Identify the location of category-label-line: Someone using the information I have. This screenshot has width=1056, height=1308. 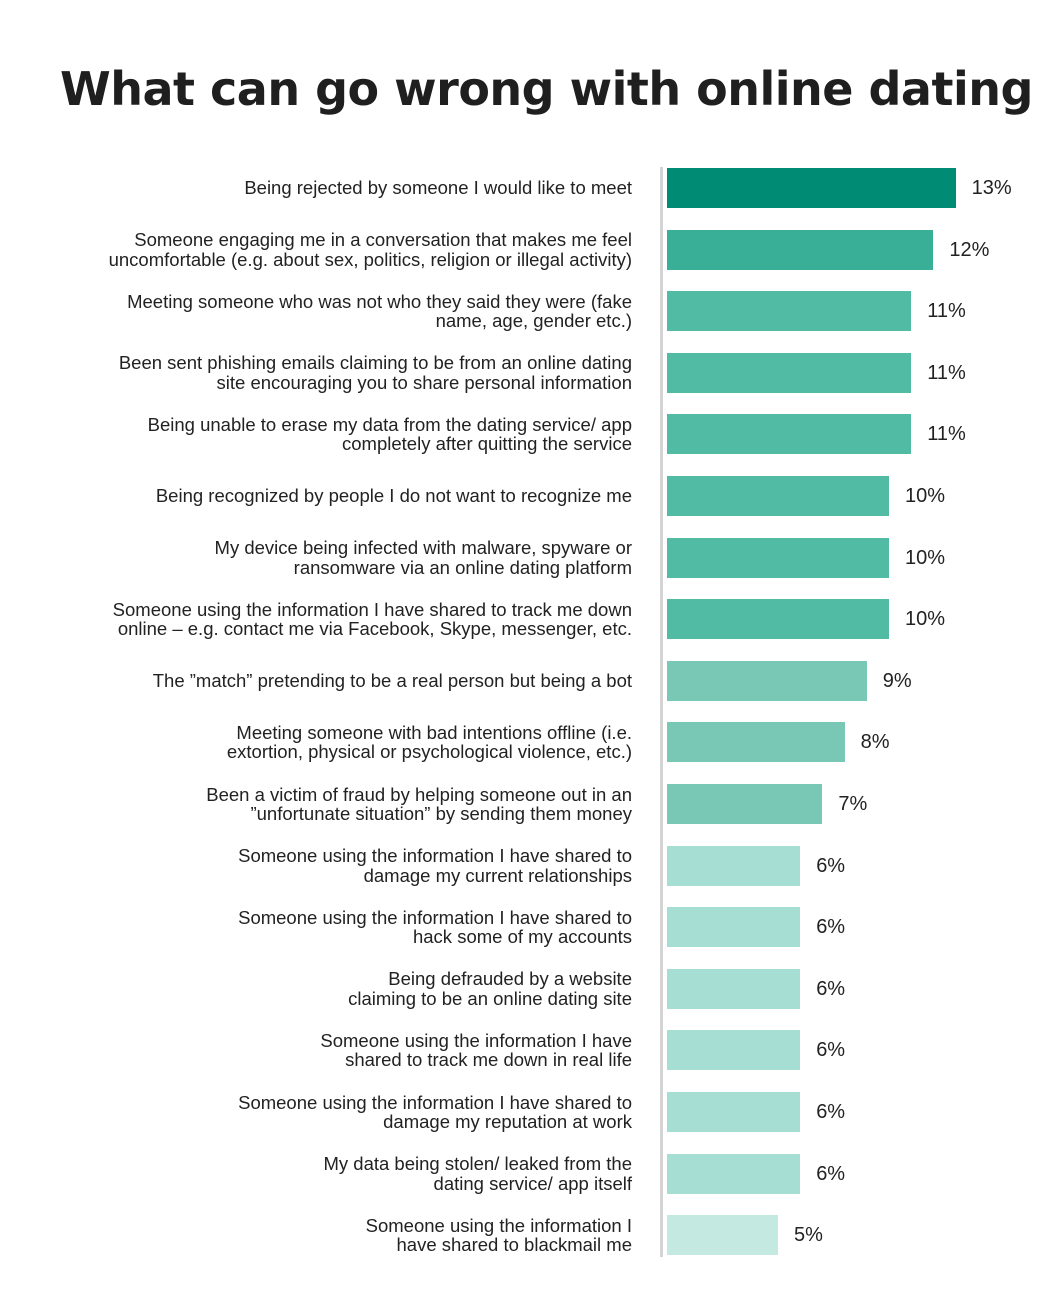
(476, 1040).